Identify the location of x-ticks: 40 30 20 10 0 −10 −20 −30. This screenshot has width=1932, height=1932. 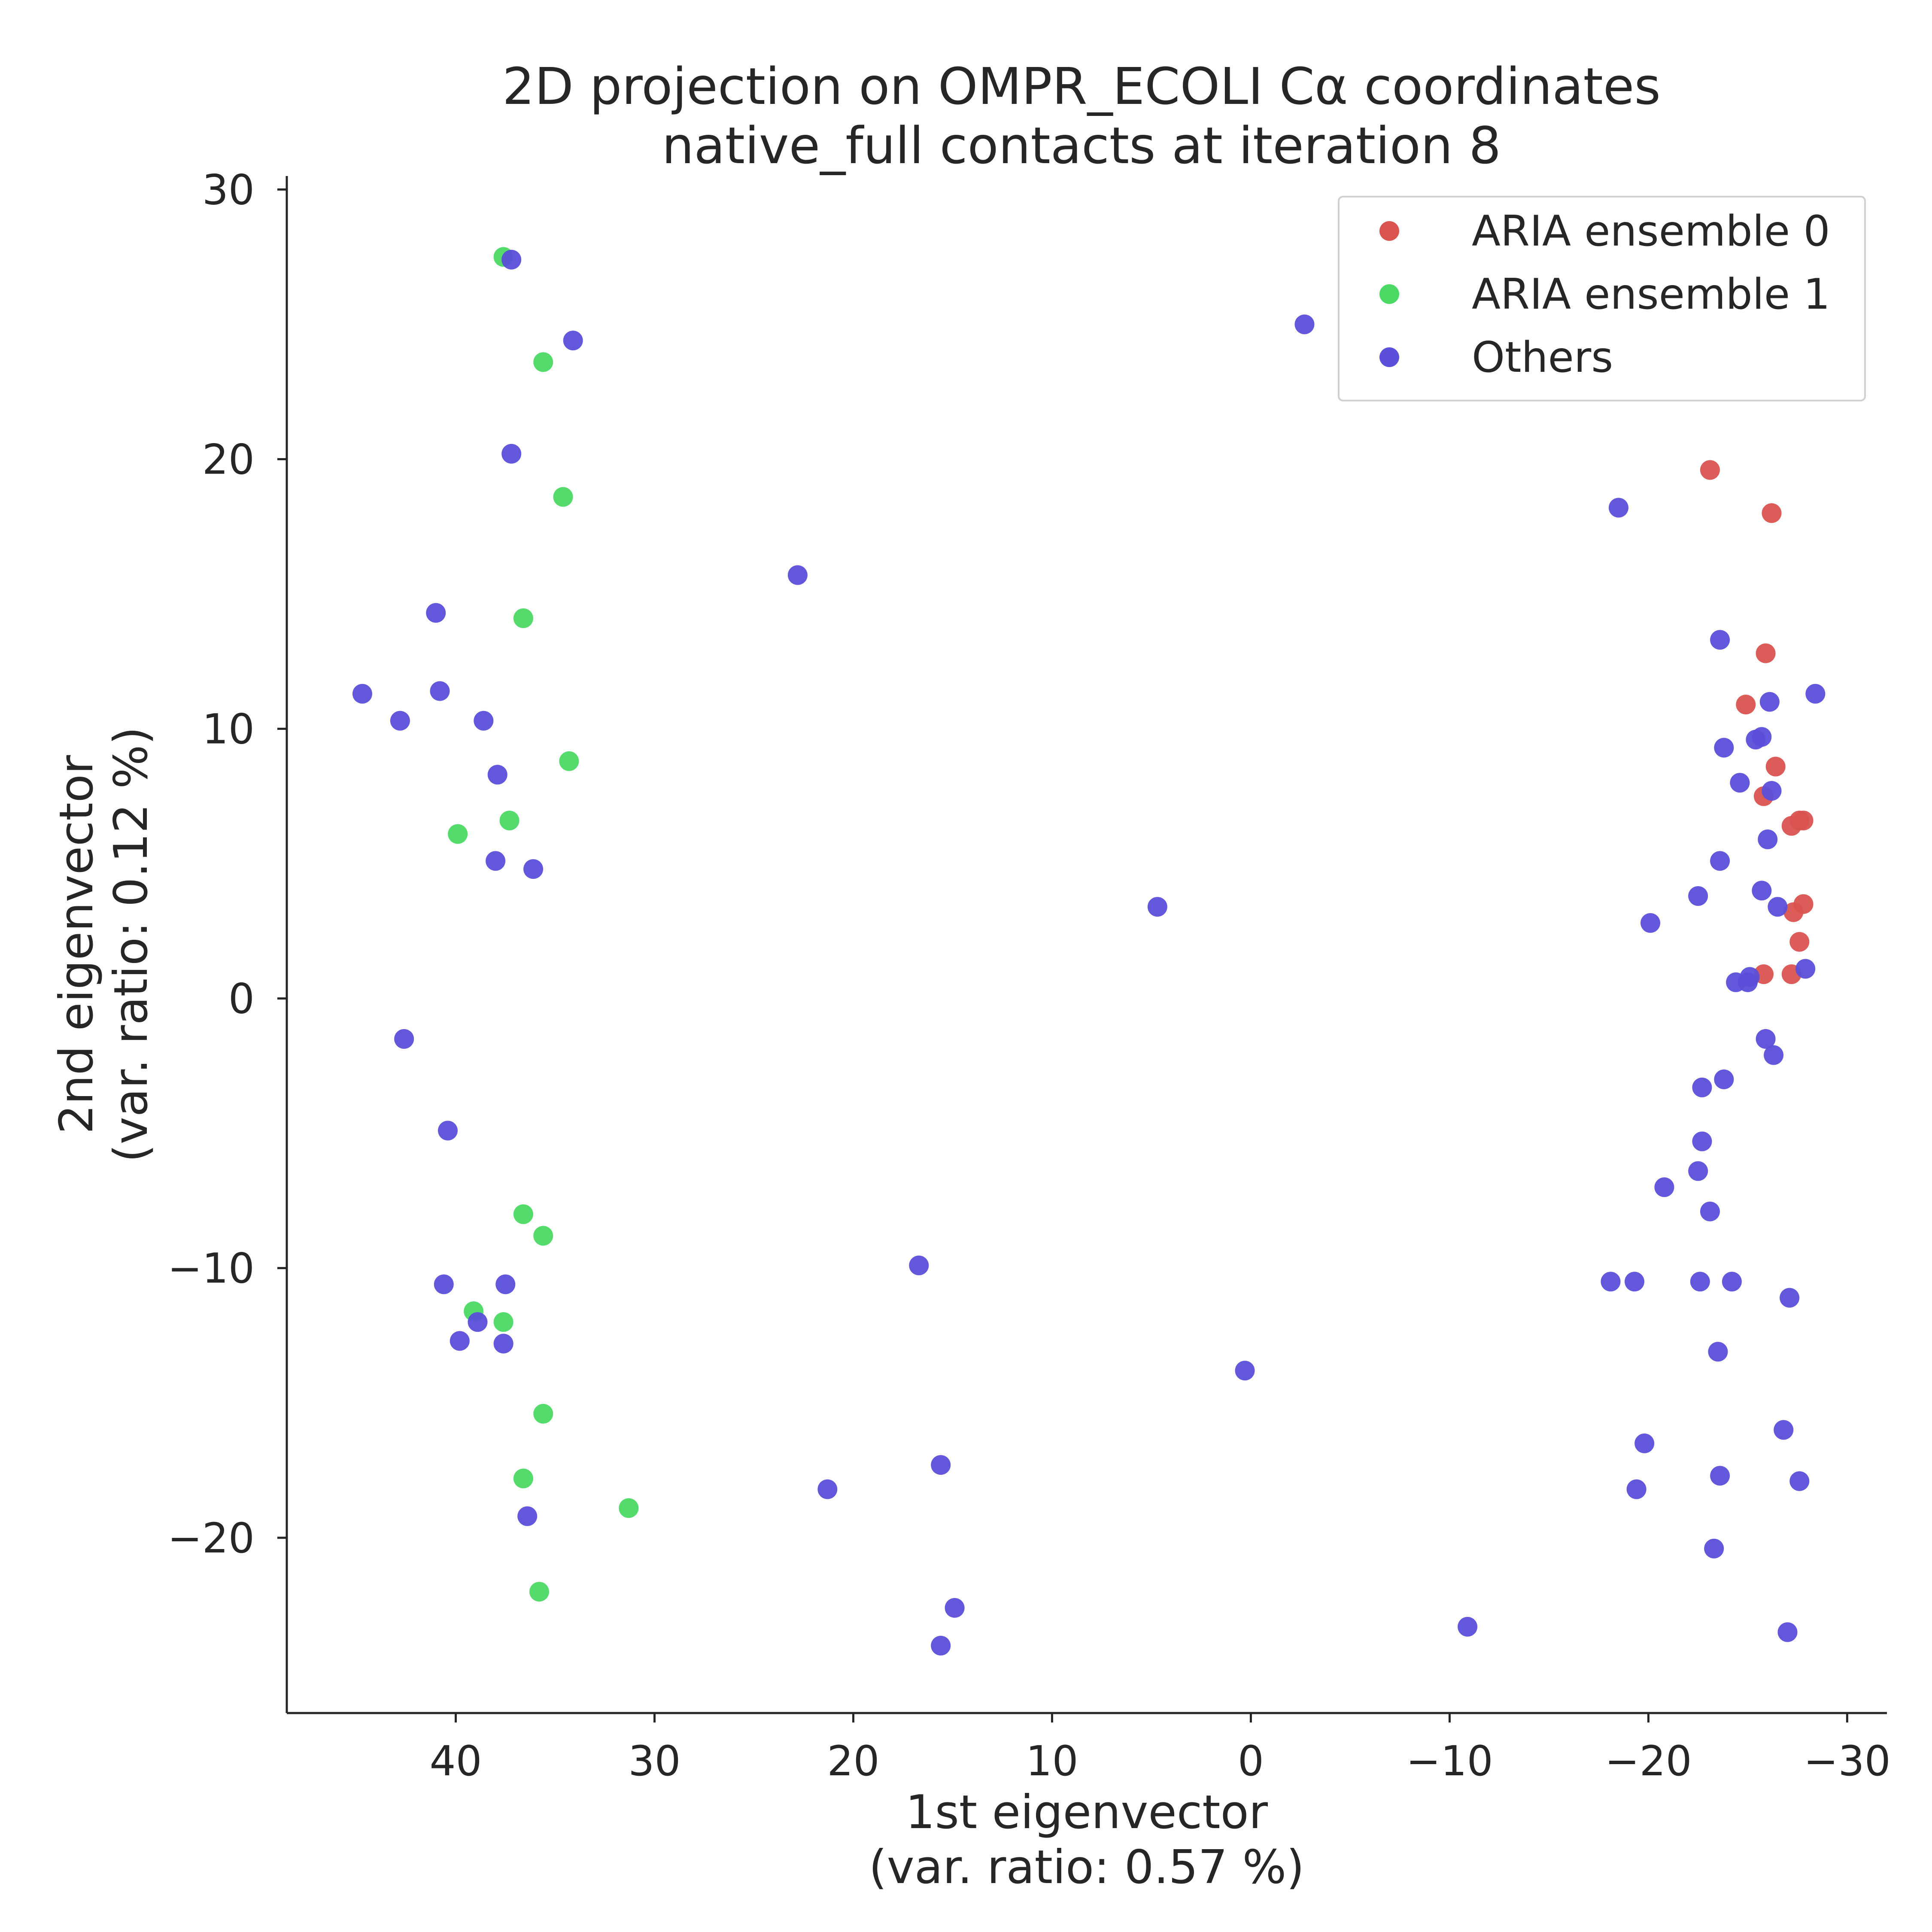
(1160, 1749).